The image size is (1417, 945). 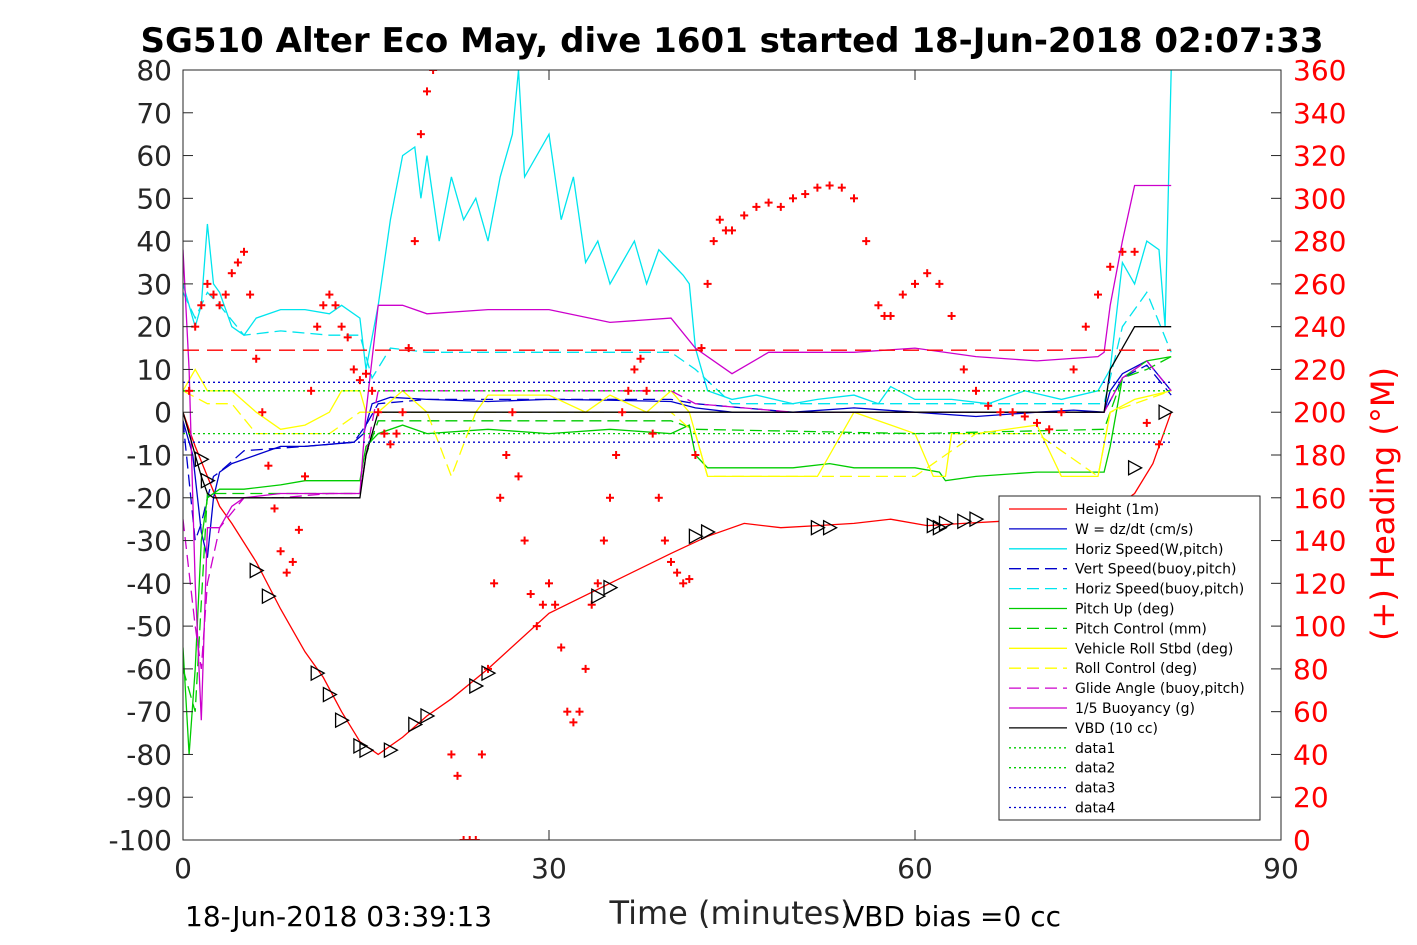 What do you see at coordinates (1095, 769) in the screenshot?
I see `legend-entry-label: data2` at bounding box center [1095, 769].